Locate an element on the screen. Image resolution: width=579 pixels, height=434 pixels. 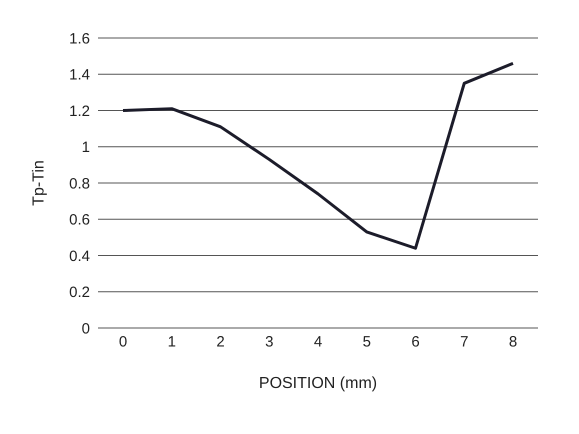
y-tick-label: 1 is located at coordinates (86, 147).